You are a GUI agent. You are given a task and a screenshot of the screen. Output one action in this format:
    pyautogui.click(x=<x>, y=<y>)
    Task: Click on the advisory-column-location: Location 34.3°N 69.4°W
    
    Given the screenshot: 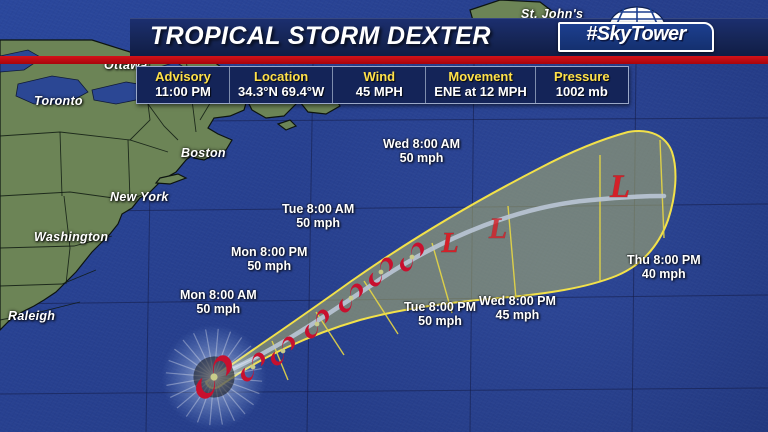 What is the action you would take?
    pyautogui.click(x=282, y=85)
    